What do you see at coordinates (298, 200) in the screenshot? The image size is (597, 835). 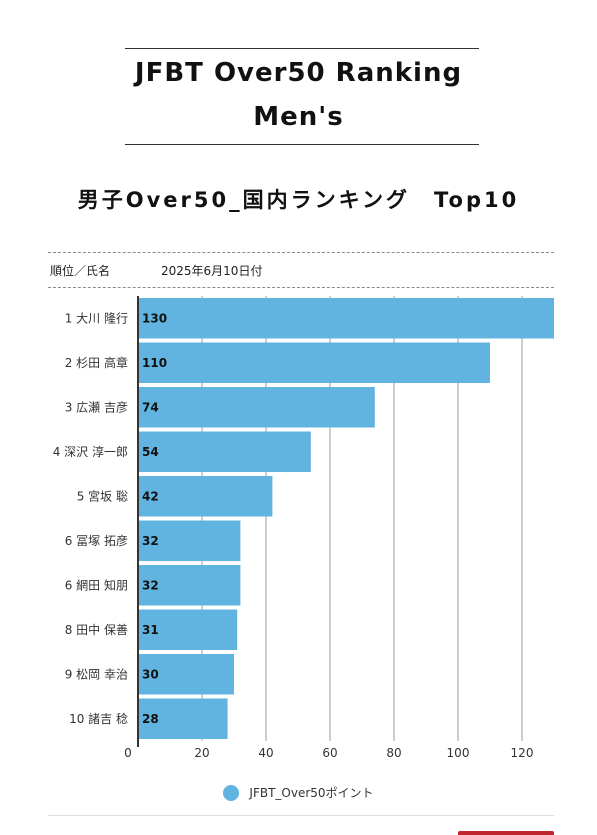 I see `chart-subtitle: 男子Over50_国内ランキング Top10` at bounding box center [298, 200].